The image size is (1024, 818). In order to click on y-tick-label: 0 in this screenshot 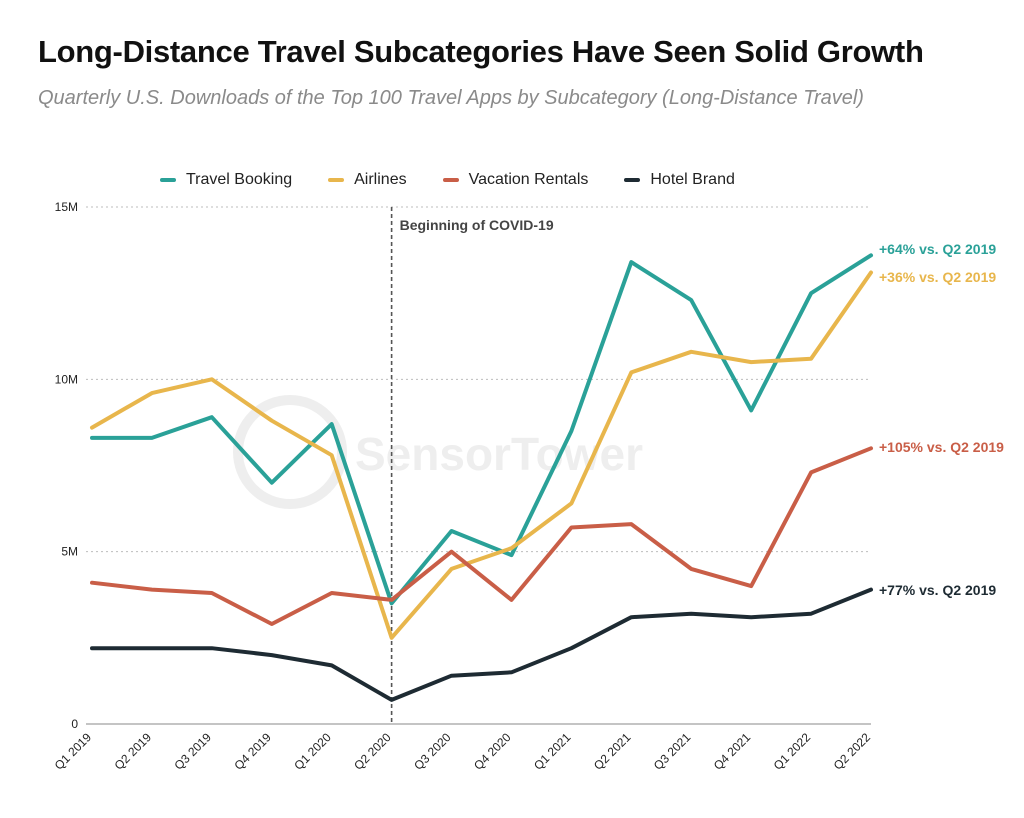, I will do `click(74, 724)`.